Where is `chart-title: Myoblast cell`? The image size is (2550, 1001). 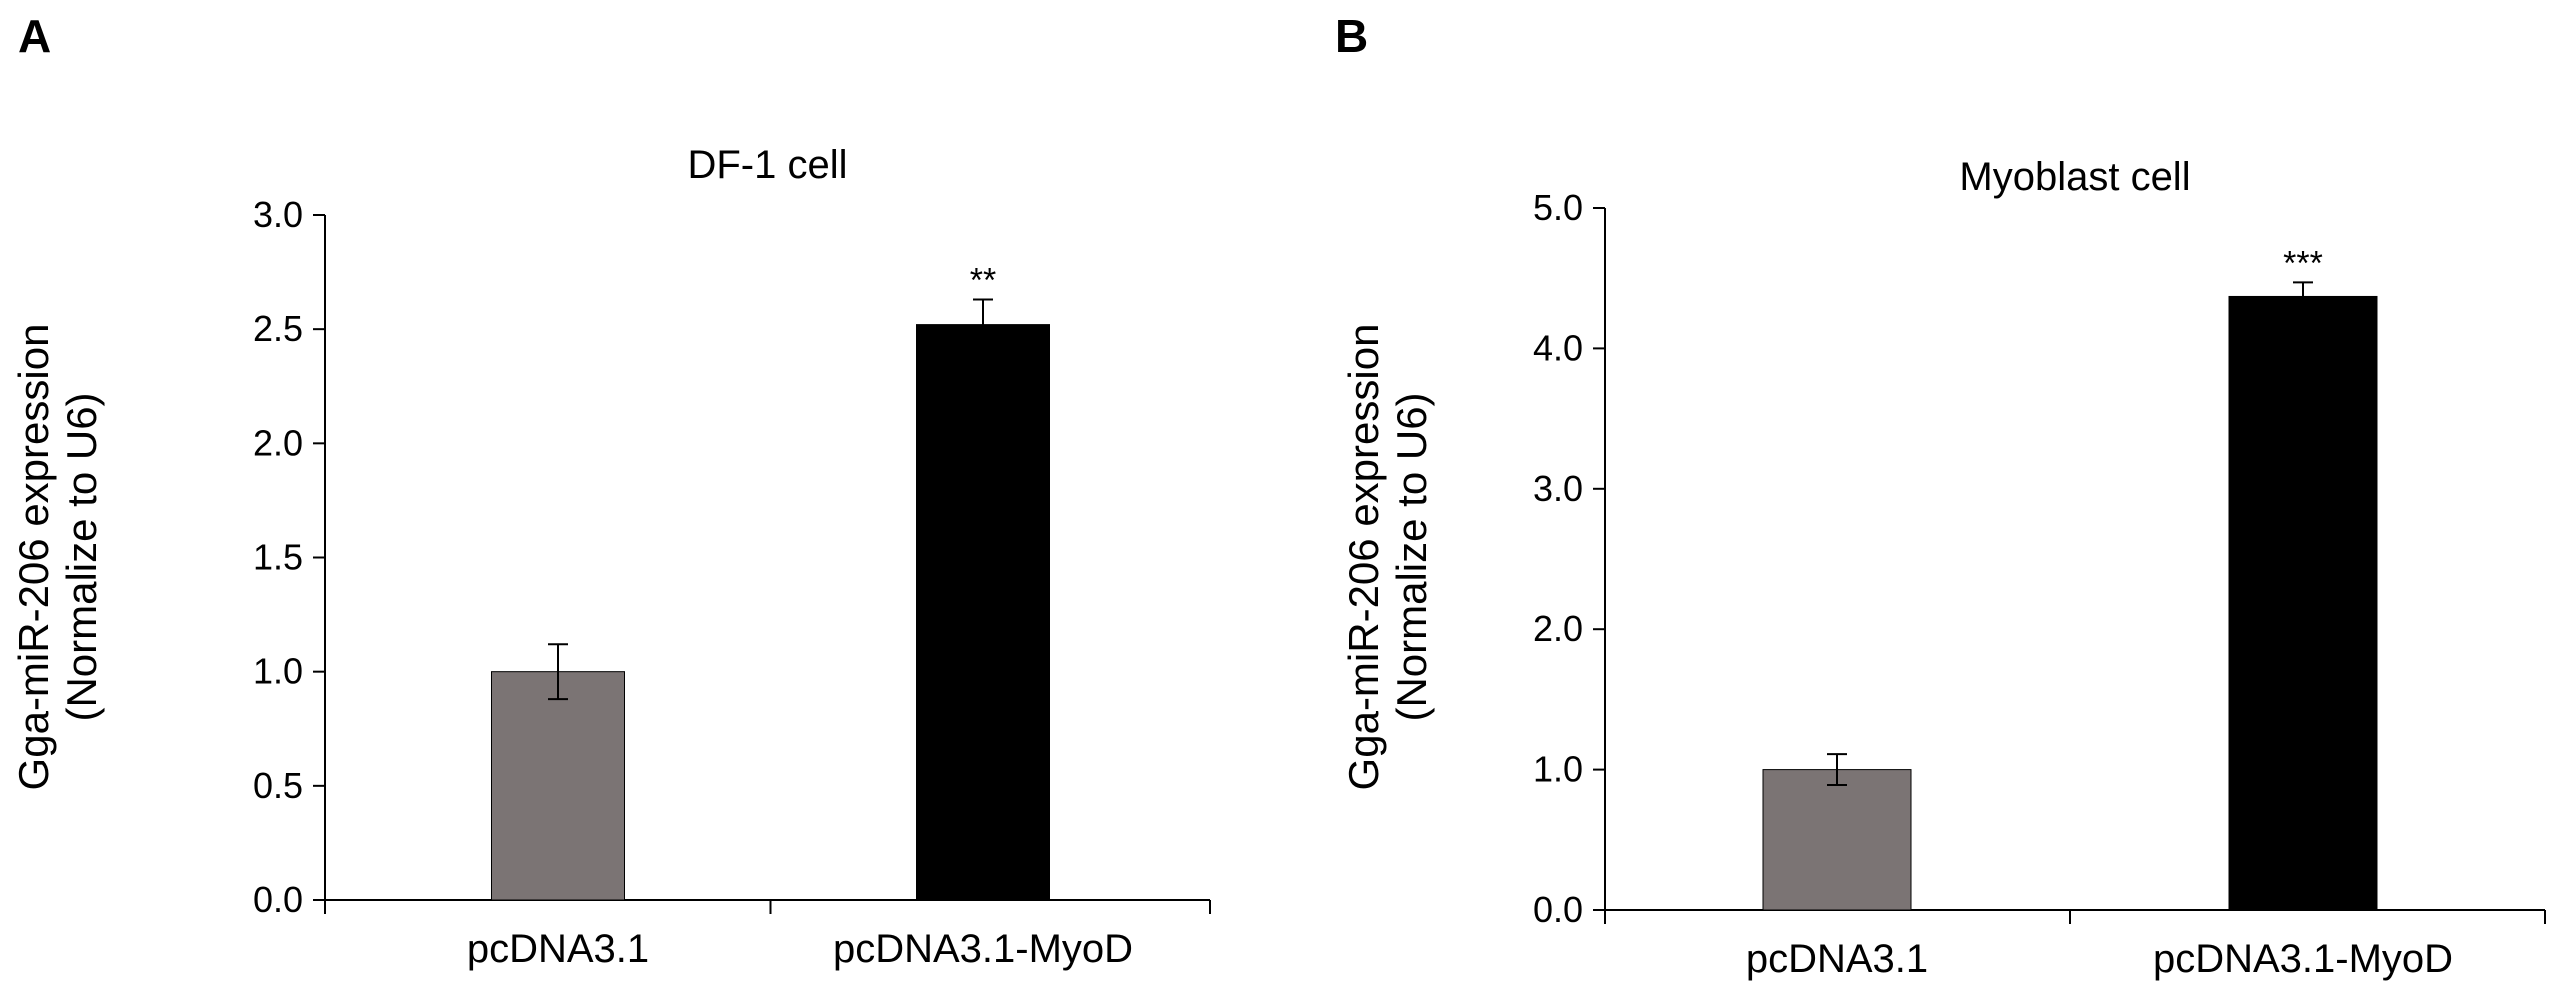
chart-title: Myoblast cell is located at coordinates (2074, 177).